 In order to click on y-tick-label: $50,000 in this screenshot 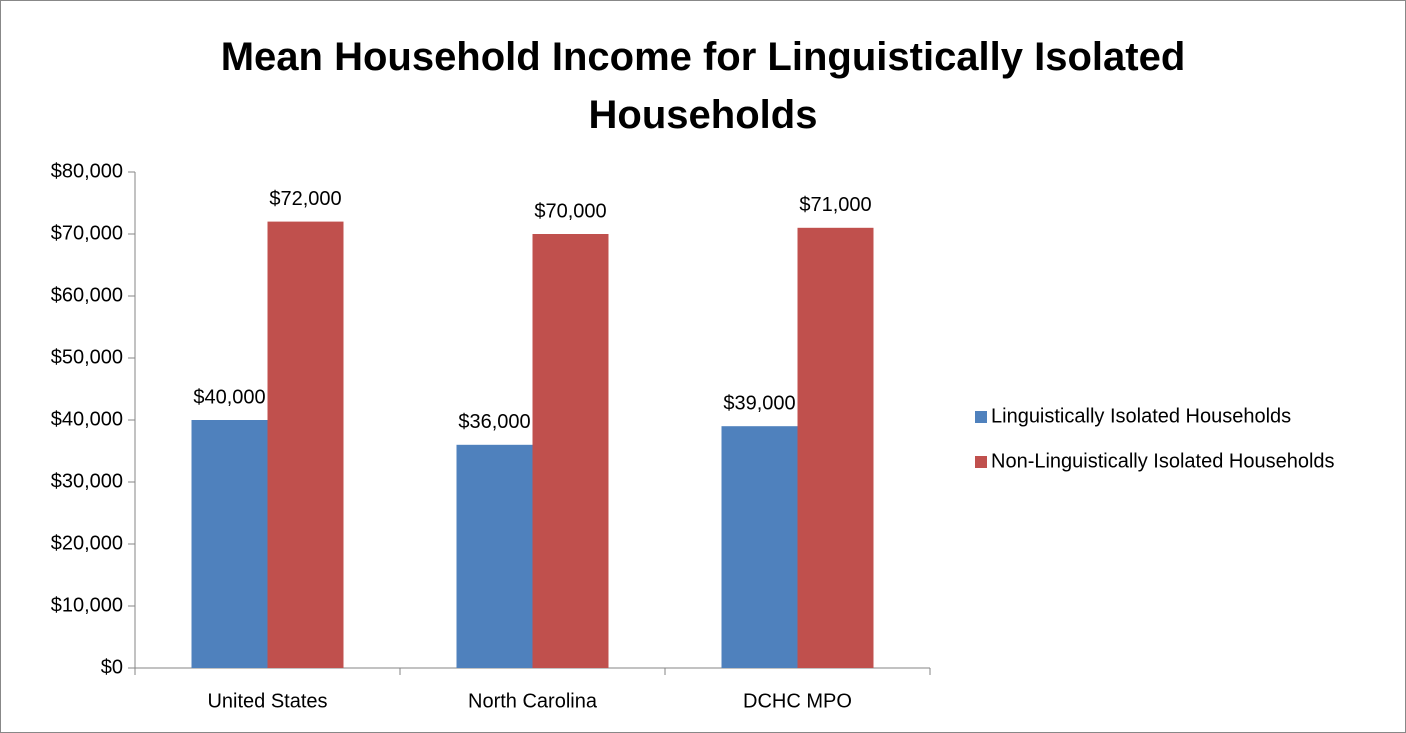, I will do `click(87, 357)`.